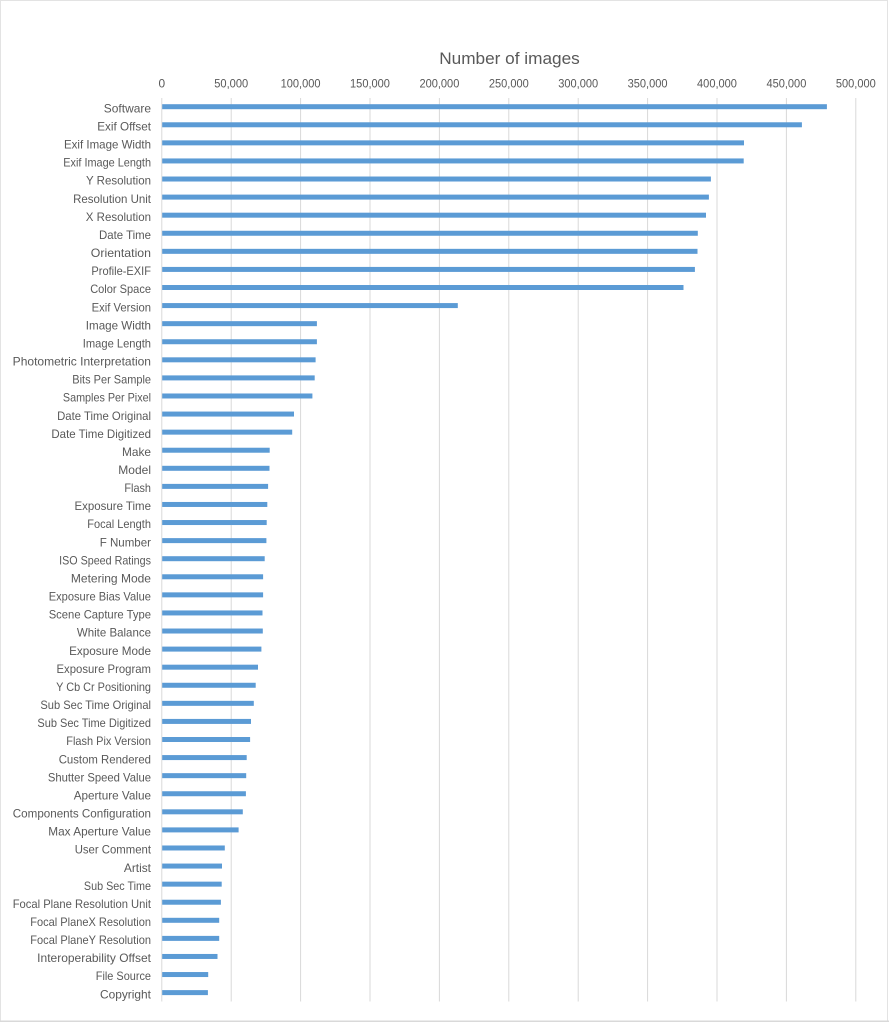 This screenshot has height=1029, width=889. I want to click on svg-text: Metering Mode, so click(111, 578).